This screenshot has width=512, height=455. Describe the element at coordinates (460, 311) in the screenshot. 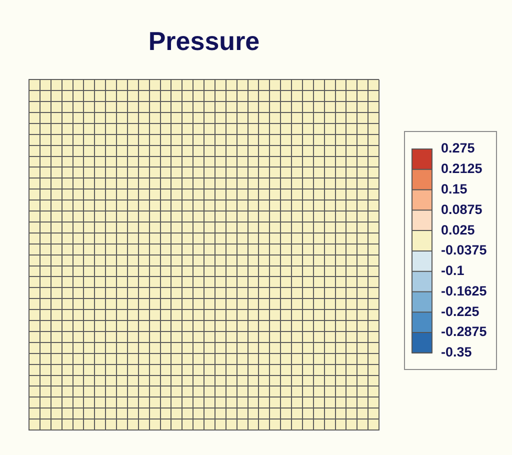

I see `color-bar-label: -0.225` at that location.